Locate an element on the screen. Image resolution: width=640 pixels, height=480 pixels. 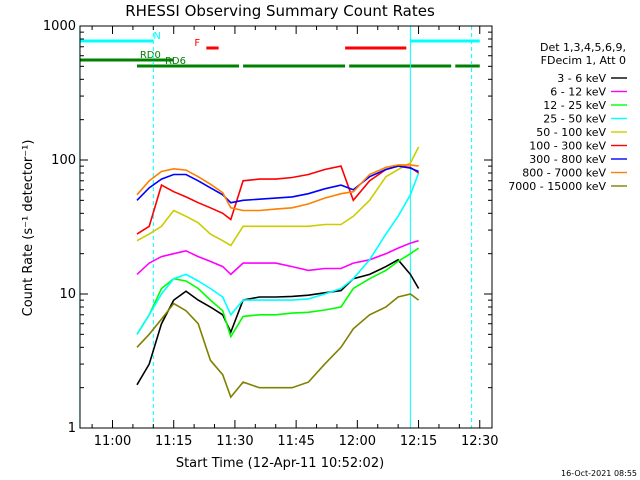
legend-label-8: 7000 - 15000 keV is located at coordinates (557, 186).